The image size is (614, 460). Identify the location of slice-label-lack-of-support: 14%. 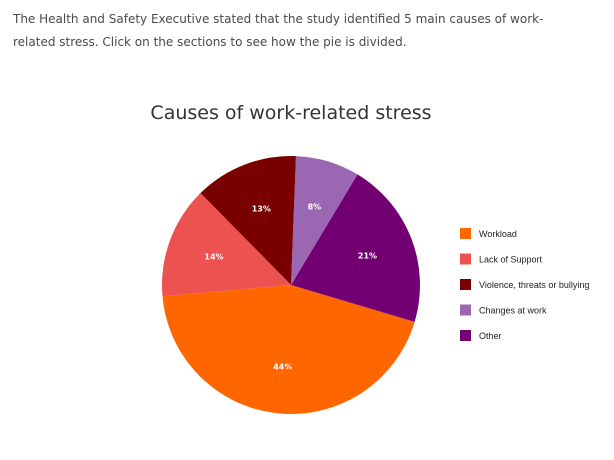
(213, 257).